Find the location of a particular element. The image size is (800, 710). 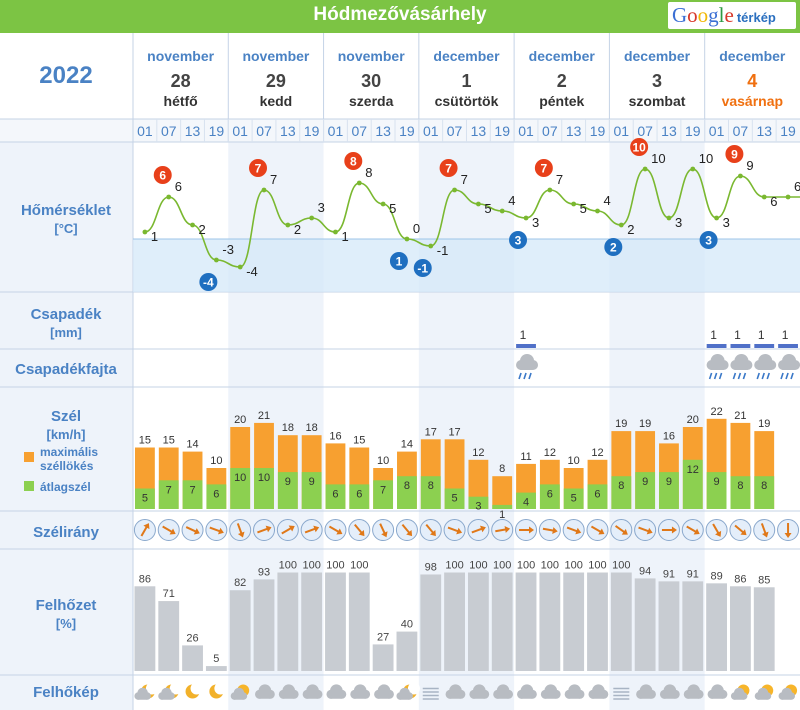

avg-wind-value: 7 is located at coordinates (383, 490).